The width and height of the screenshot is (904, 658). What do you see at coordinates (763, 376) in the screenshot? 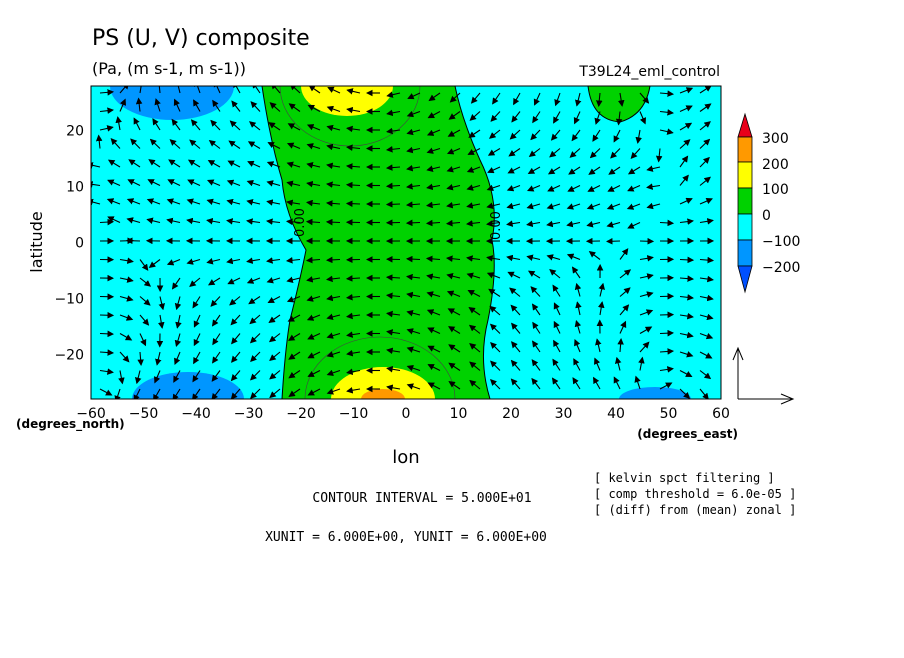
I see `reference-vector` at bounding box center [763, 376].